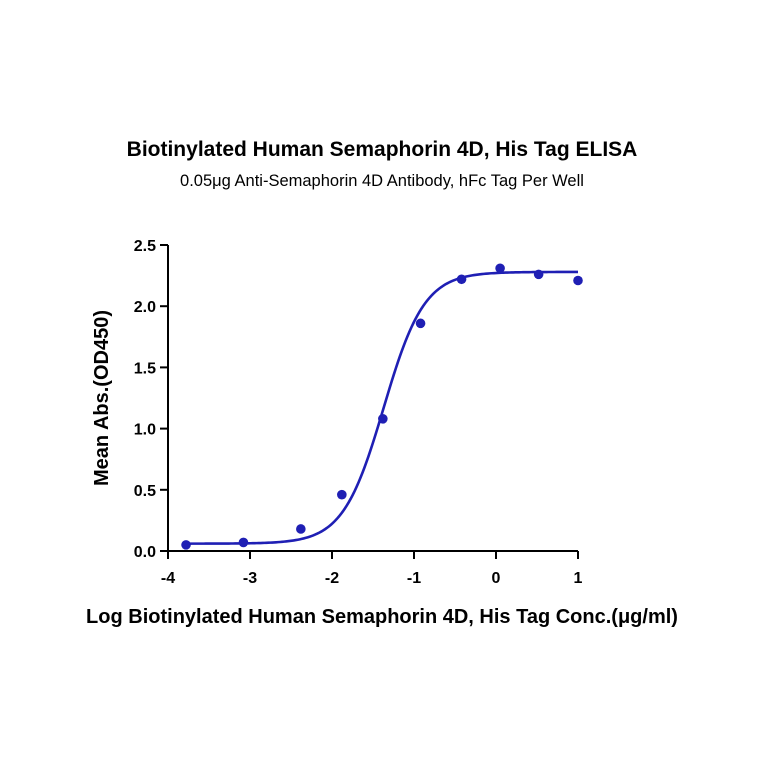 This screenshot has height=764, width=764. I want to click on x-tick-label: 0, so click(496, 578).